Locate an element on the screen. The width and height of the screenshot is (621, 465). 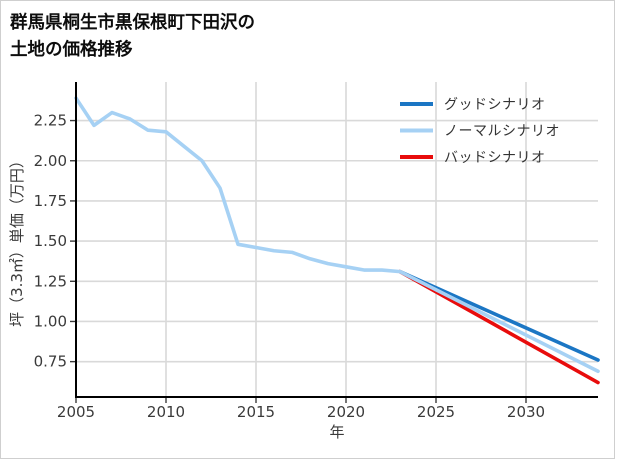
x-tick-label: 2025 is located at coordinates (436, 412).